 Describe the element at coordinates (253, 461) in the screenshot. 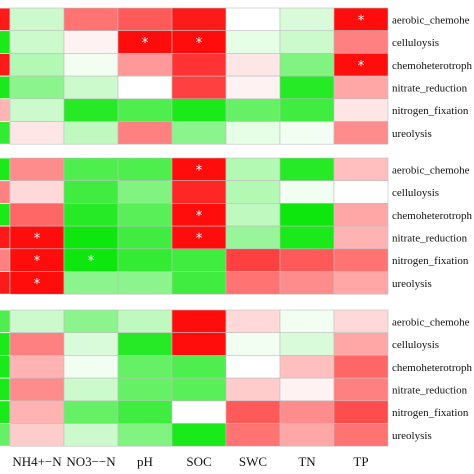

I see `column-label: SWC` at that location.